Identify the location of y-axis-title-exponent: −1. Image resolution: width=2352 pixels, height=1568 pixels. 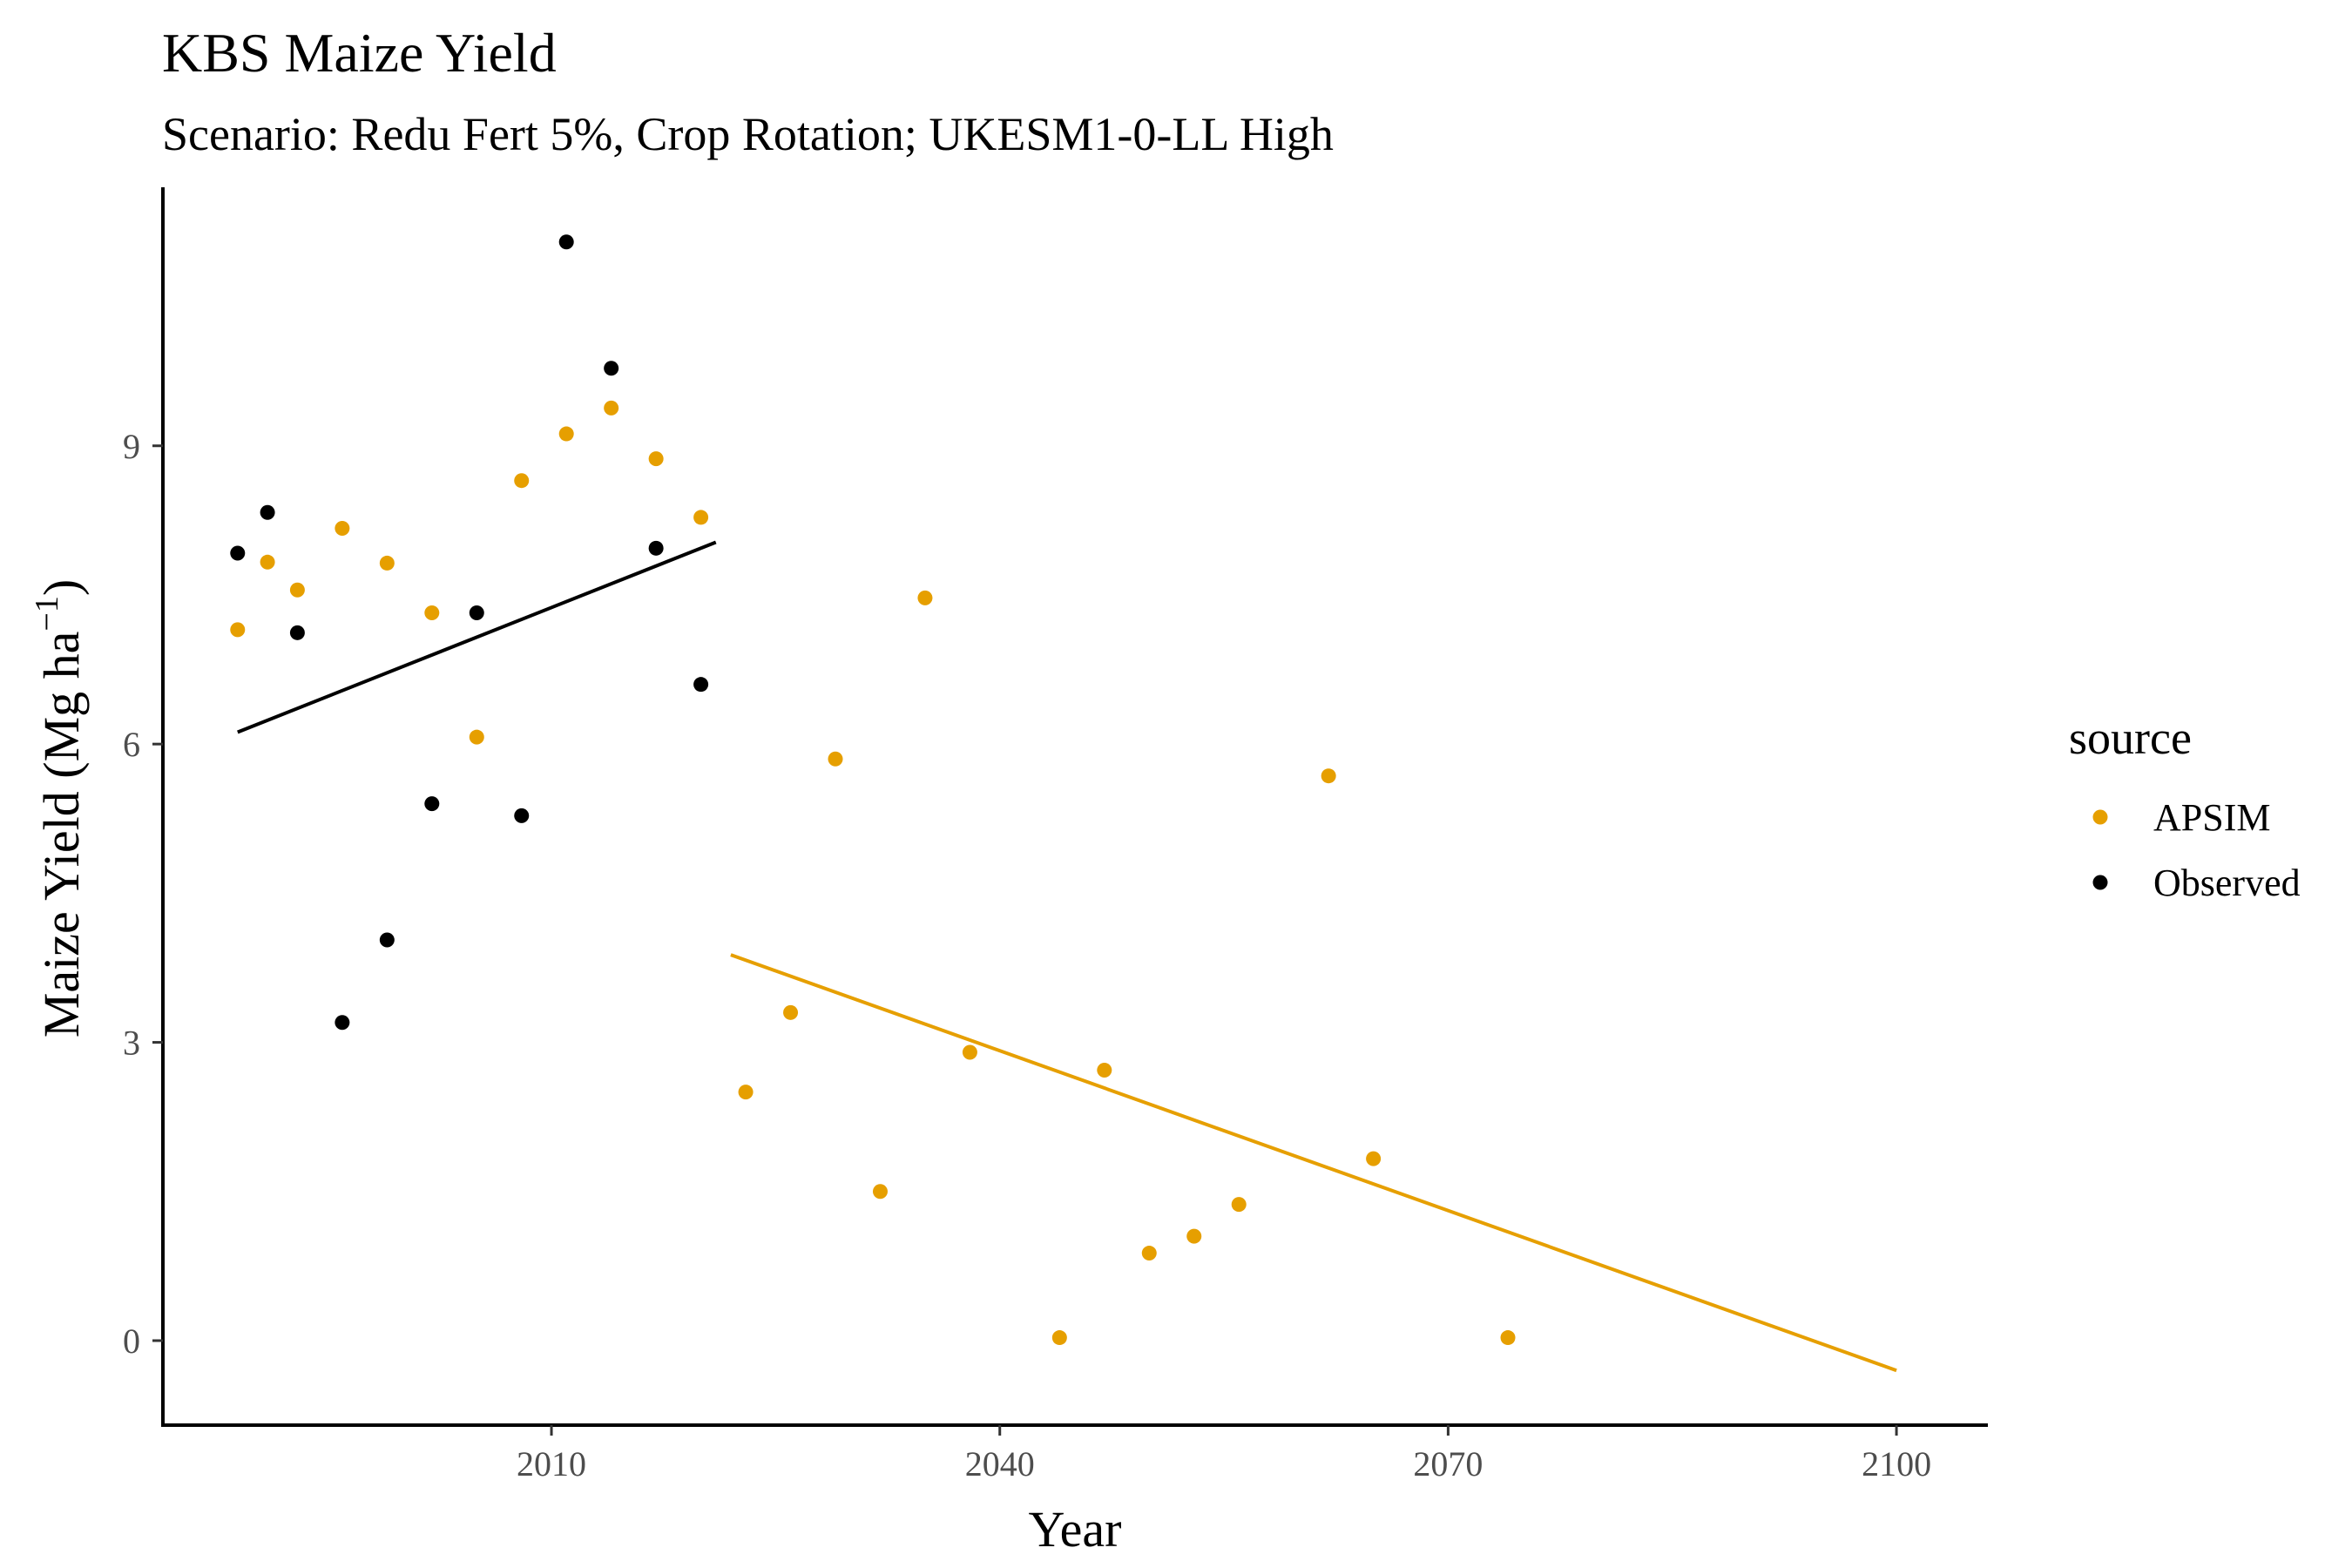
(47, 613).